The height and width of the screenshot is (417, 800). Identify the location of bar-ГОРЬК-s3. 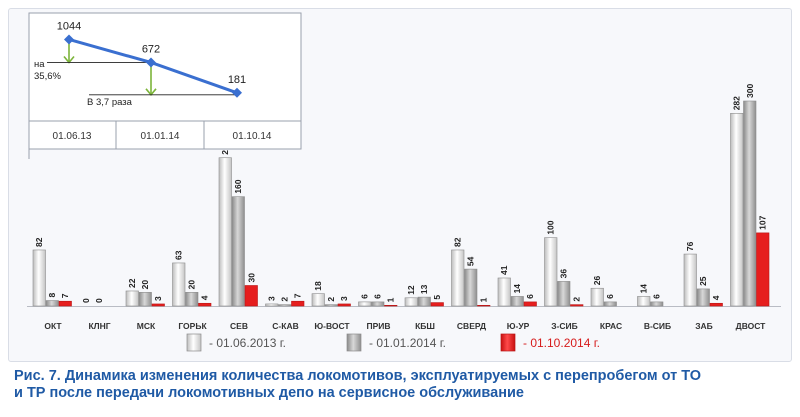
(205, 304).